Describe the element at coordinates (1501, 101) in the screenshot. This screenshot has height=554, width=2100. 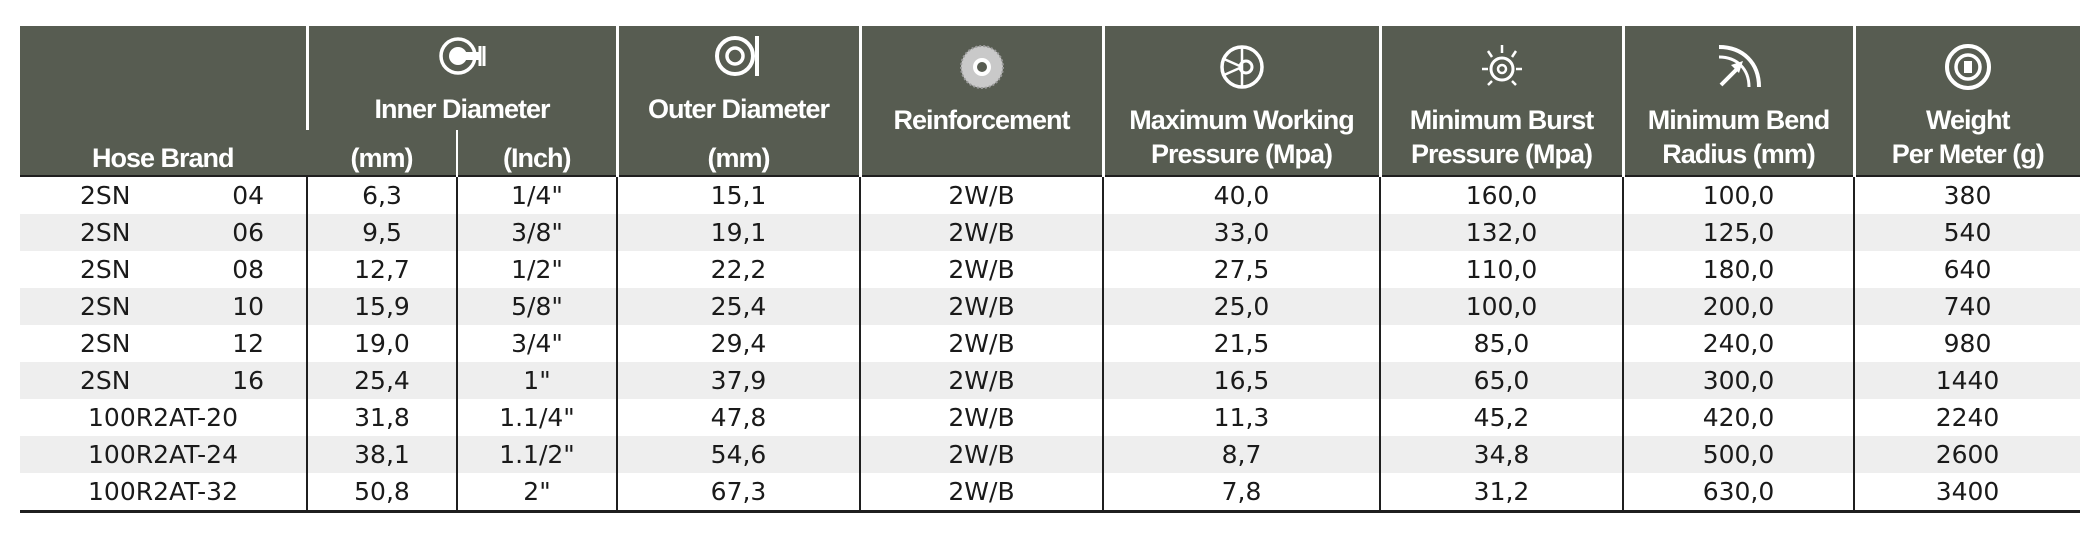
I see `col-min-burst-pressure: Minimum Burst Pressure (Mpa)` at that location.